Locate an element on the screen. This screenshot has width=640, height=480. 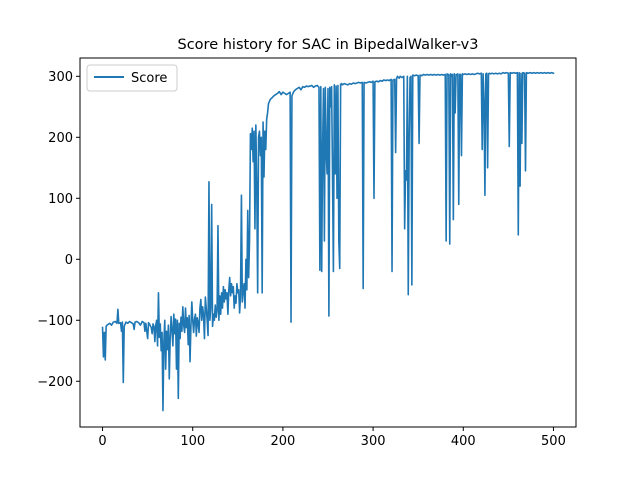
x-tick-label: 400 is located at coordinates (463, 441).